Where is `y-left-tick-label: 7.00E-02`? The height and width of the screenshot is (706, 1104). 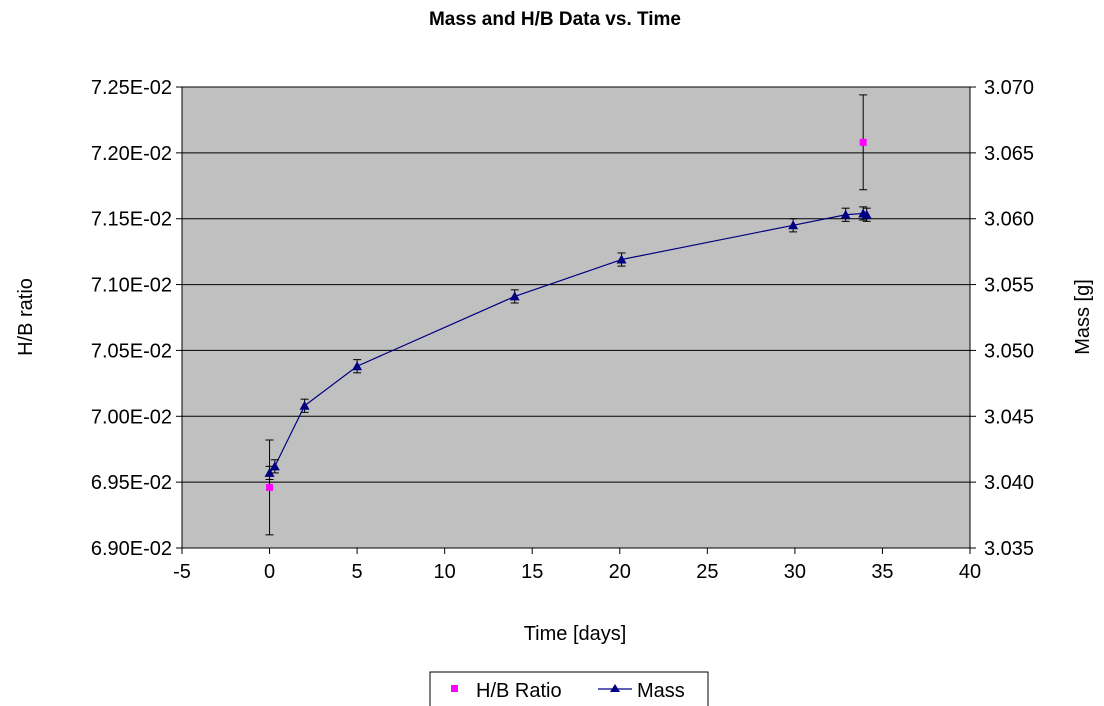 y-left-tick-label: 7.00E-02 is located at coordinates (131, 417).